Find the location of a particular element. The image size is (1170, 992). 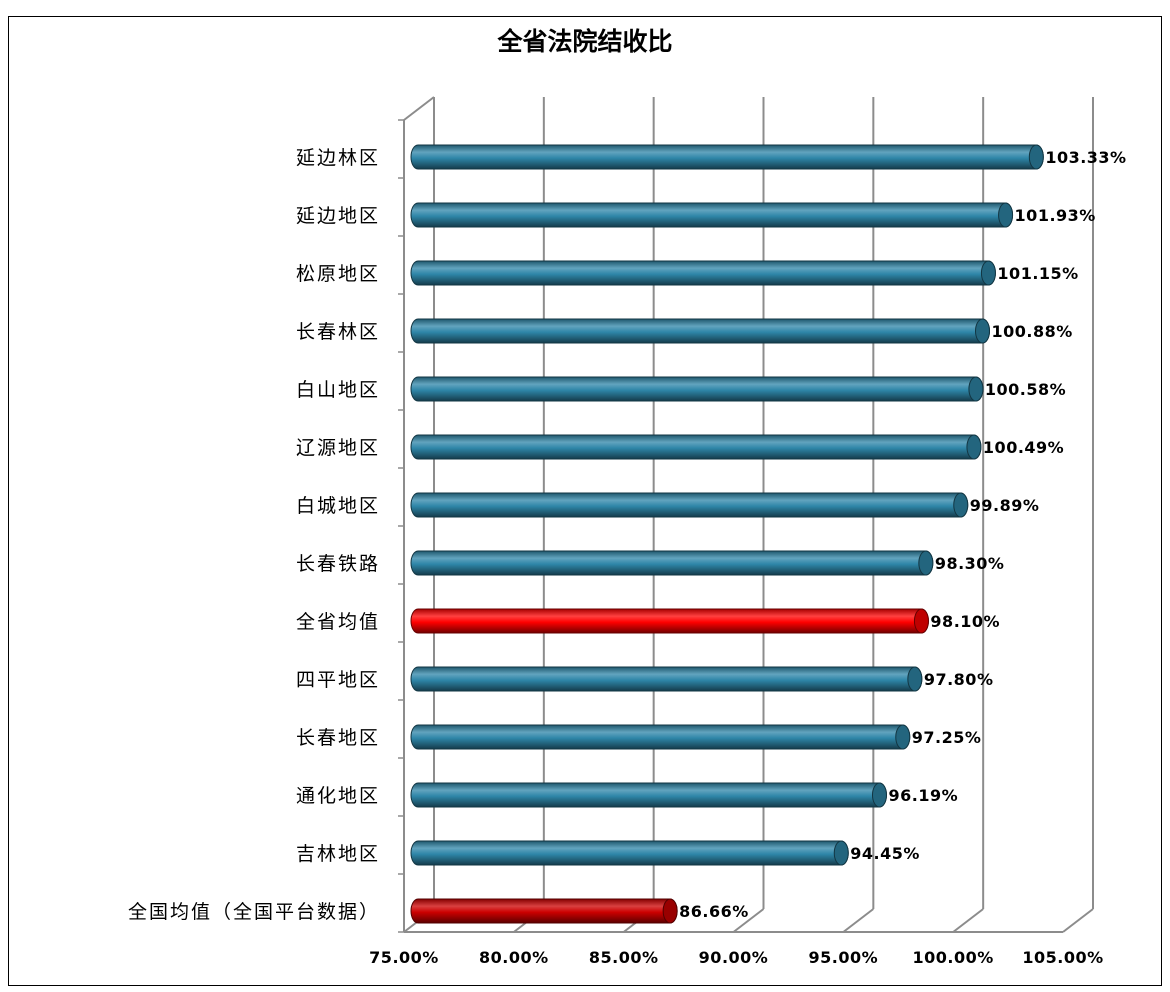

data-label: 100.49% is located at coordinates (1023, 447).